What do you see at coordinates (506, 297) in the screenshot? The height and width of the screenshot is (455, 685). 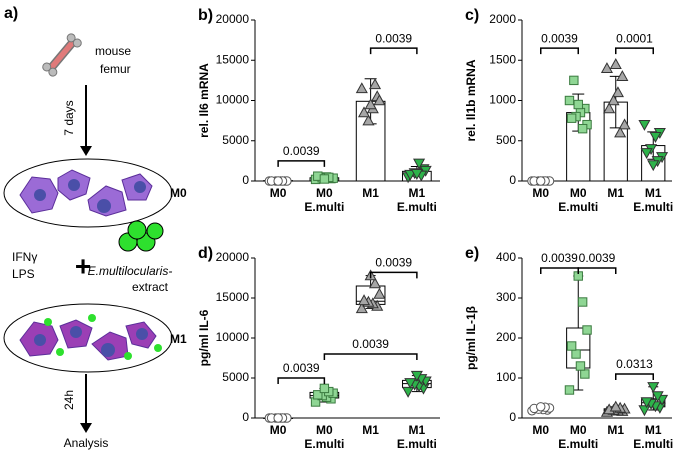 I see `y-tick-label: 300` at bounding box center [506, 297].